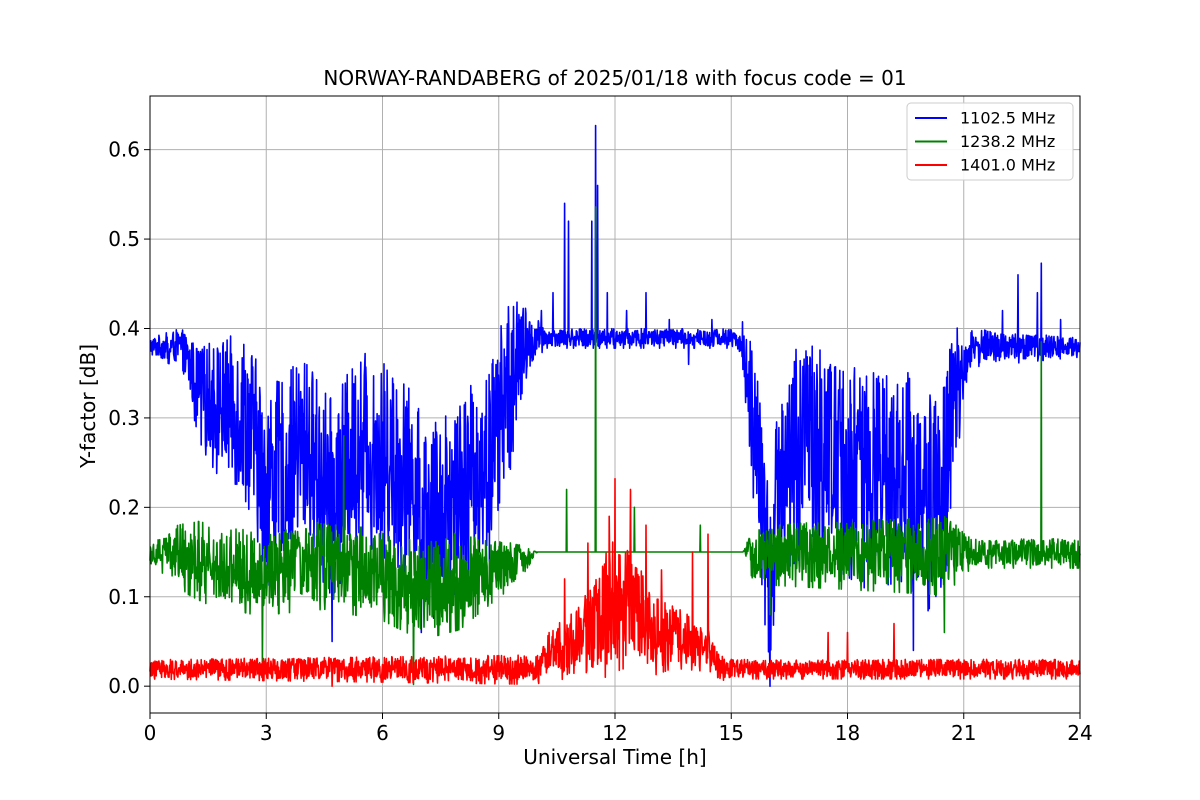  I want to click on y-tick-label: 0.5, so click(124, 239).